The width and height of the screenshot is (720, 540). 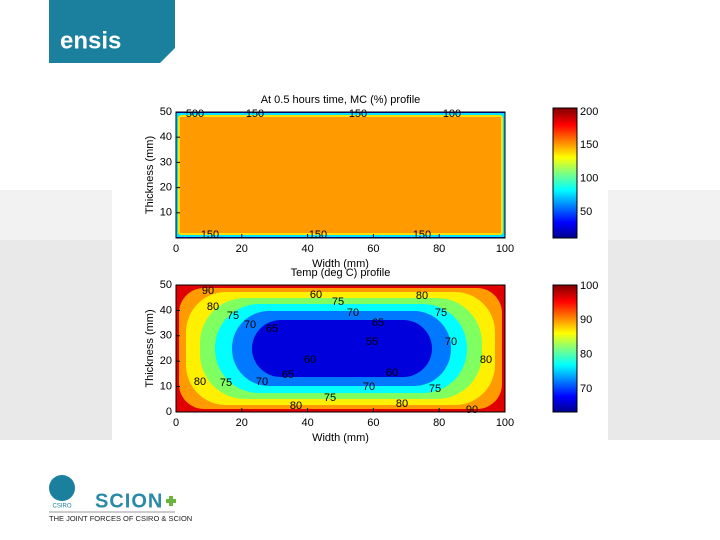 What do you see at coordinates (586, 389) in the screenshot?
I see `colorbar-tick-label: 70` at bounding box center [586, 389].